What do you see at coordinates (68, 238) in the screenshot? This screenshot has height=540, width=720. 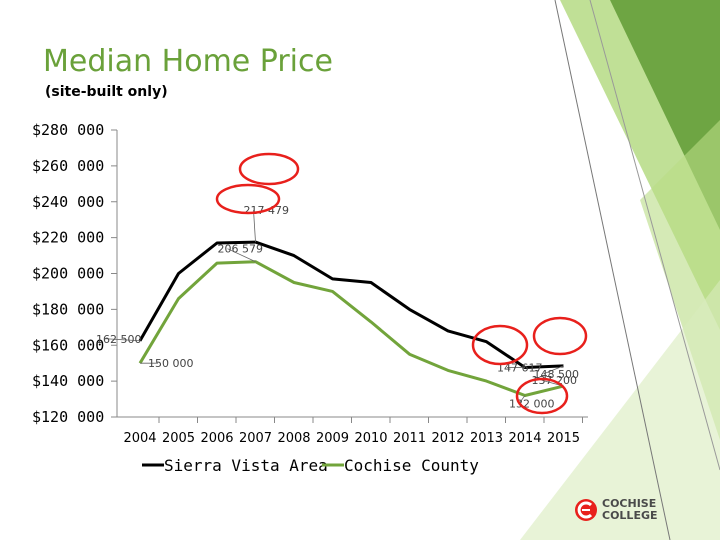 I see `y-tick-label: $220 000` at bounding box center [68, 238].